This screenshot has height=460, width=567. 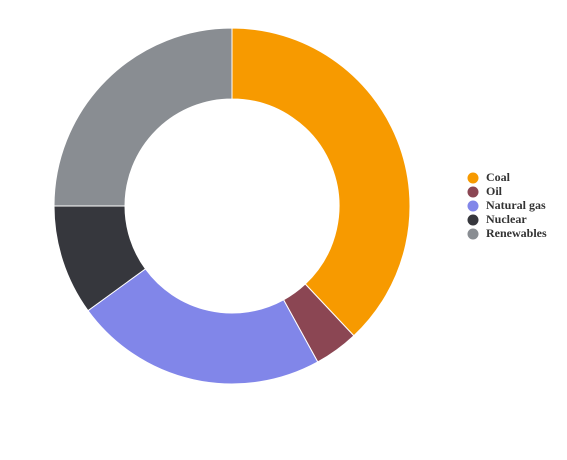 I want to click on legend-label: Natural gas, so click(x=516, y=205).